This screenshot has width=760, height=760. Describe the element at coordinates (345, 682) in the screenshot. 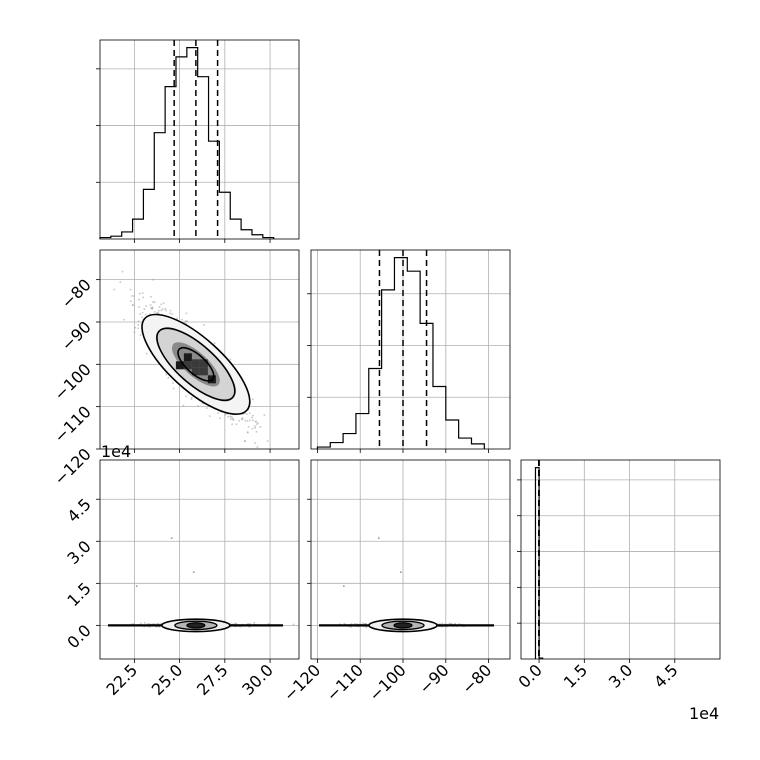

I see `p2-vs-p3-xtick-label: −110` at that location.